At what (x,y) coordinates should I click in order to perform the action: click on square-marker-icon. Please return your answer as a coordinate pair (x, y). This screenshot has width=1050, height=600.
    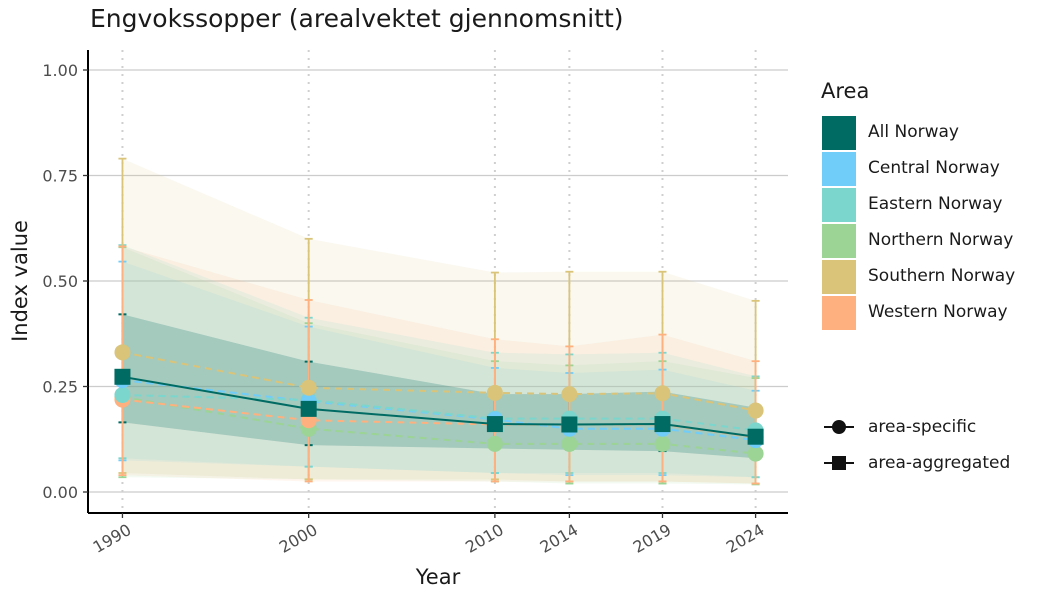
    Looking at the image, I should click on (839, 463).